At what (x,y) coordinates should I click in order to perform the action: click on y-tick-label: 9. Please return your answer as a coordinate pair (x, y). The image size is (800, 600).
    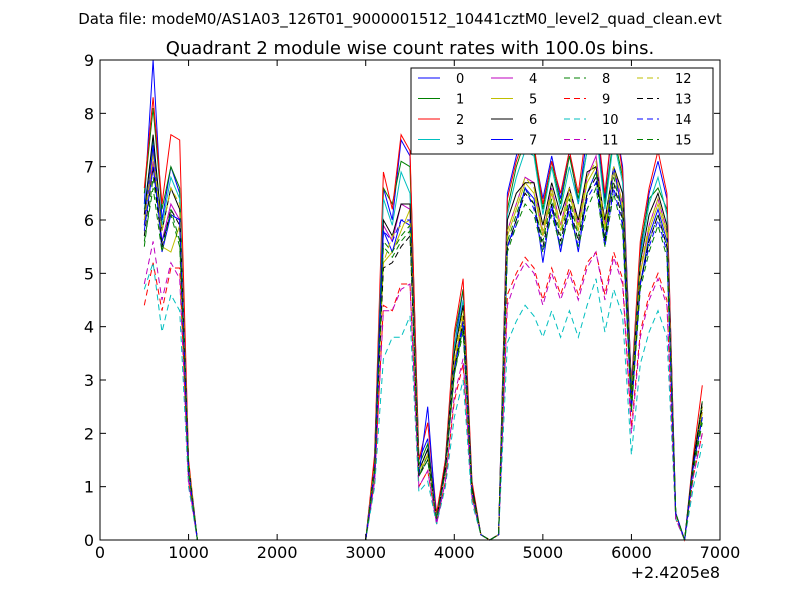
    Looking at the image, I should click on (89, 60).